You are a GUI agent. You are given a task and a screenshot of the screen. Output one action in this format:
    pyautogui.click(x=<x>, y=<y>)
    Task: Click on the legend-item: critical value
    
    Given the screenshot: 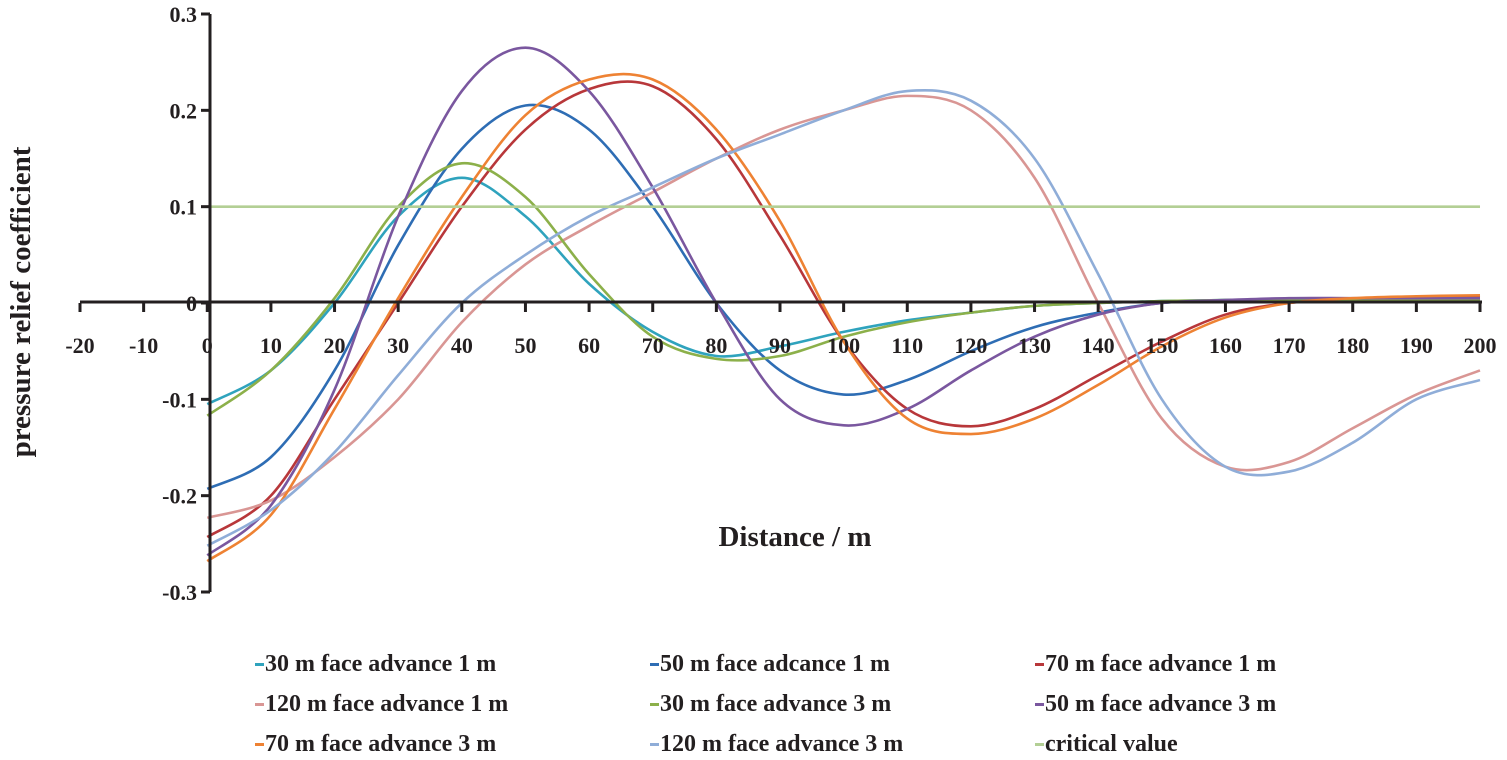 What is the action you would take?
    pyautogui.click(x=1200, y=744)
    